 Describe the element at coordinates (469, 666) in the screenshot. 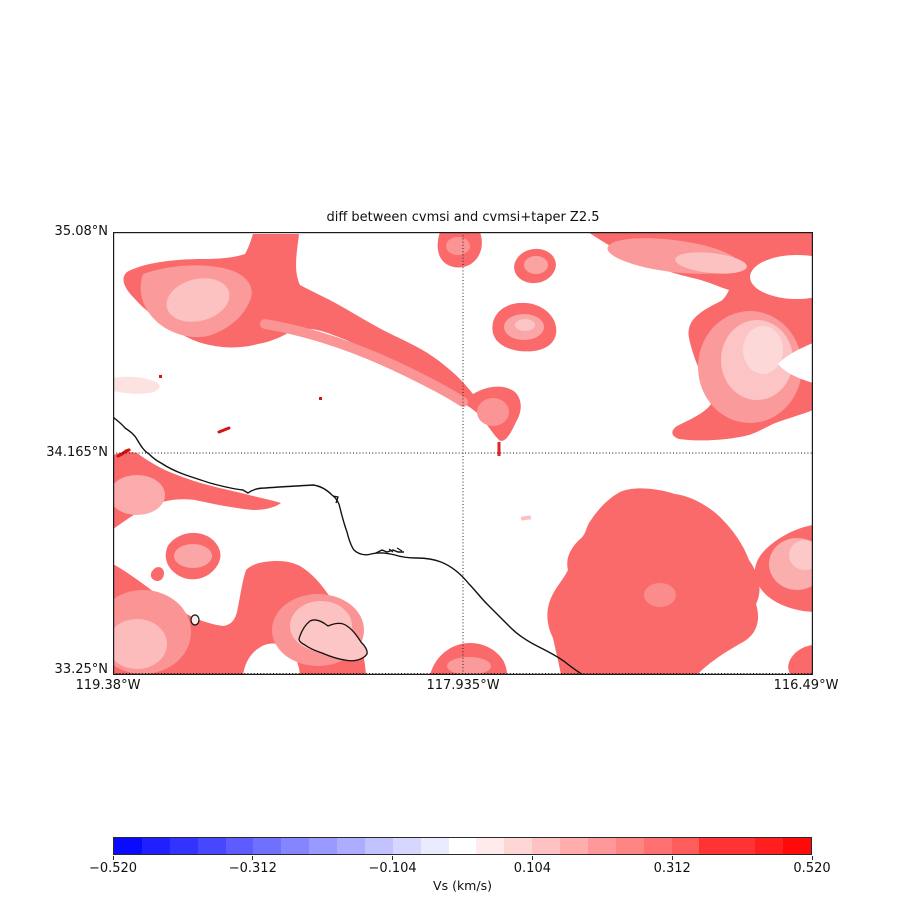

I see `contour-hump-inner` at that location.